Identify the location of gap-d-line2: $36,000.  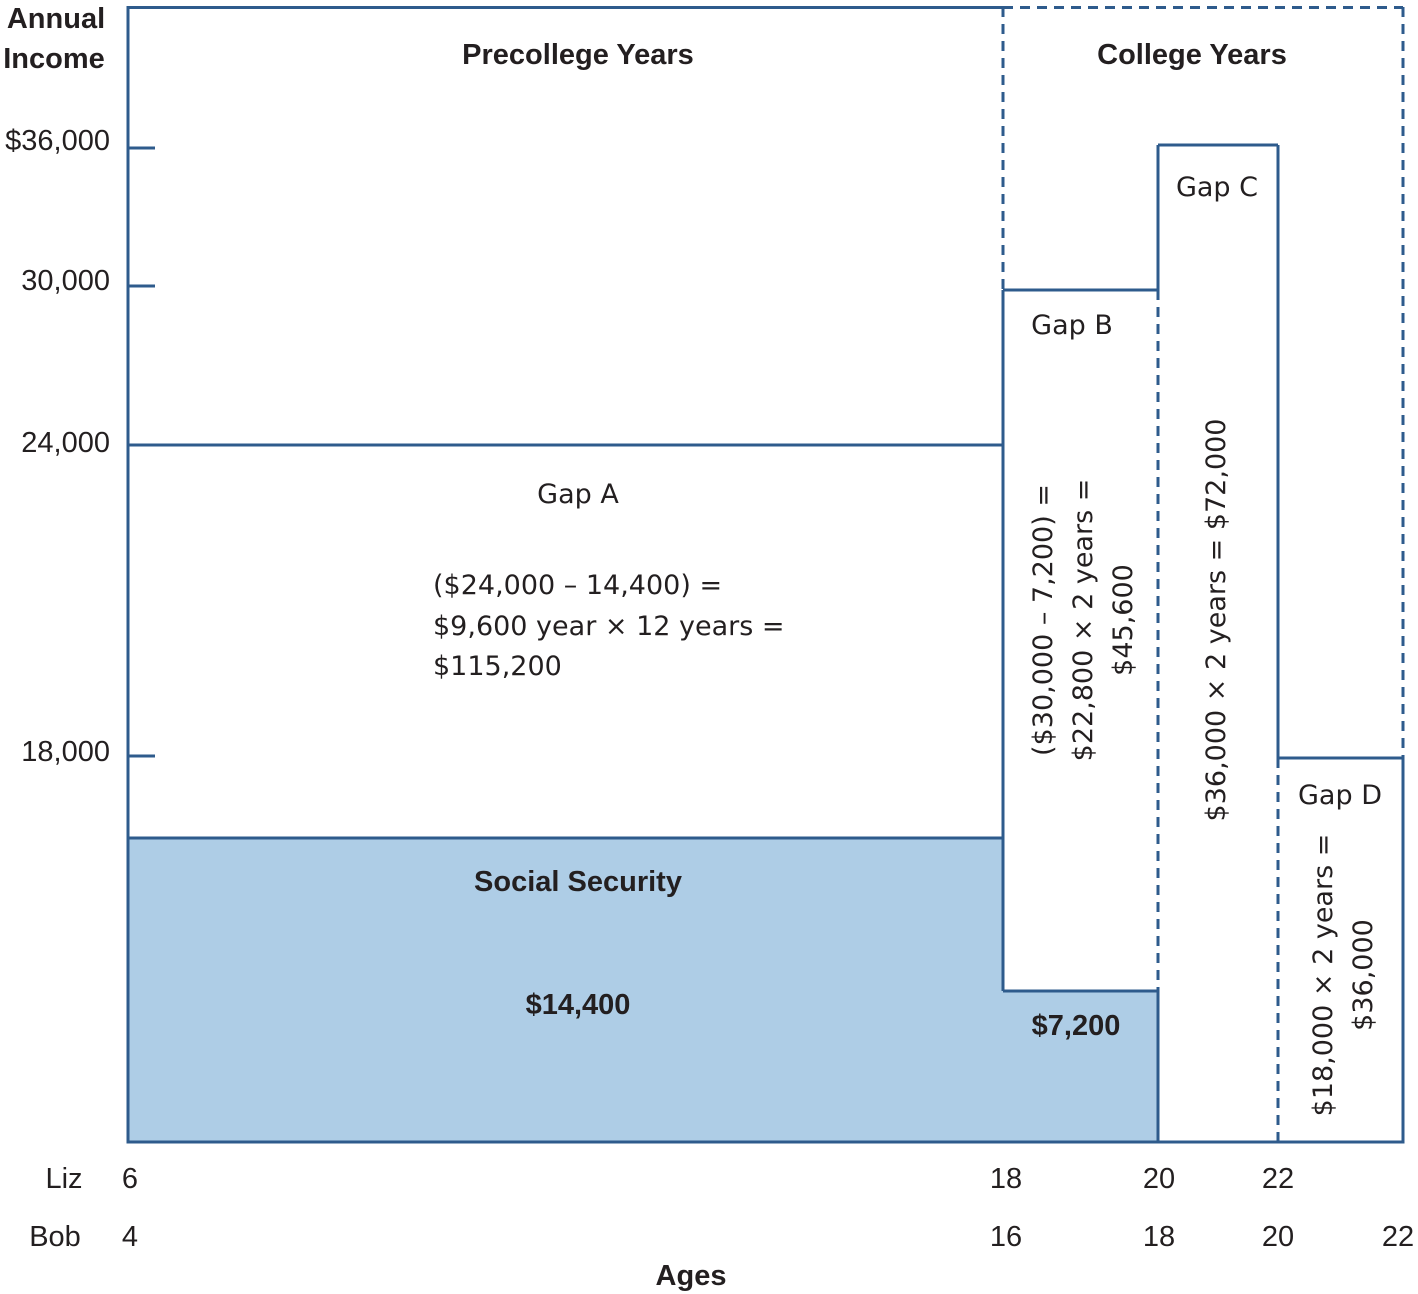
(1363, 975).